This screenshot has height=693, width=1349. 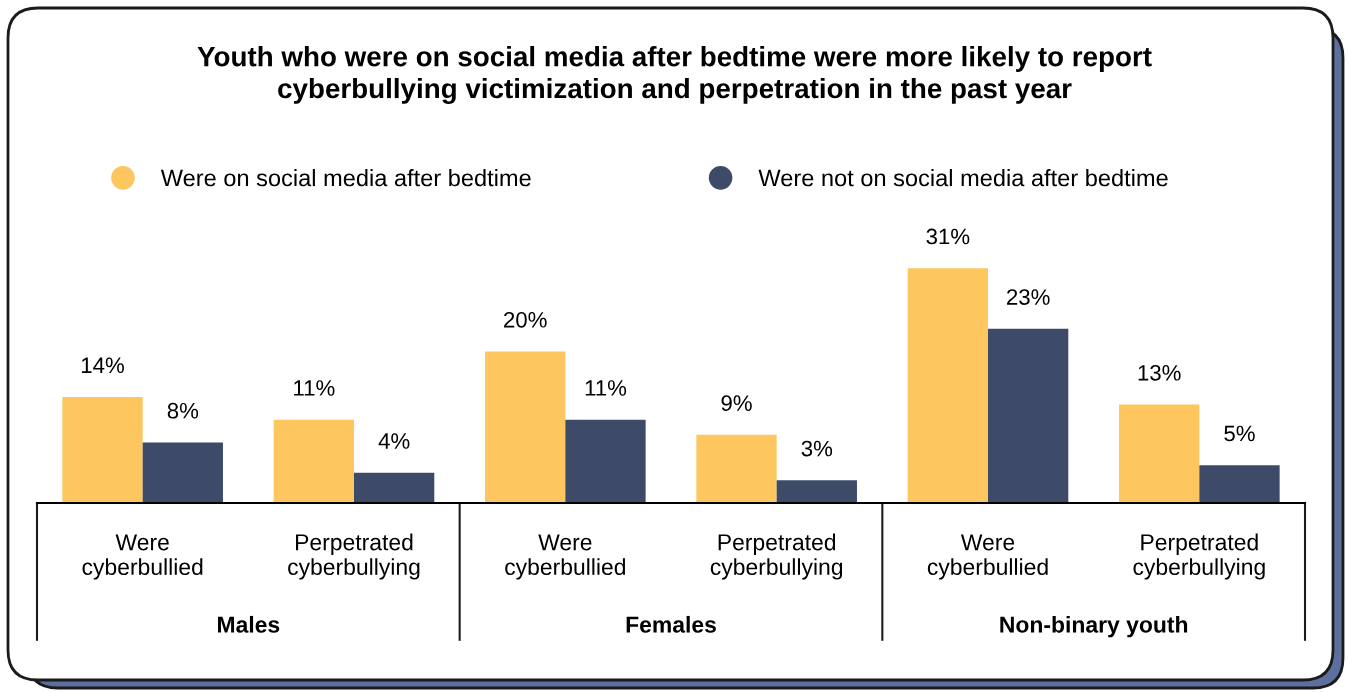 I want to click on data-label: 20%, so click(x=525, y=319).